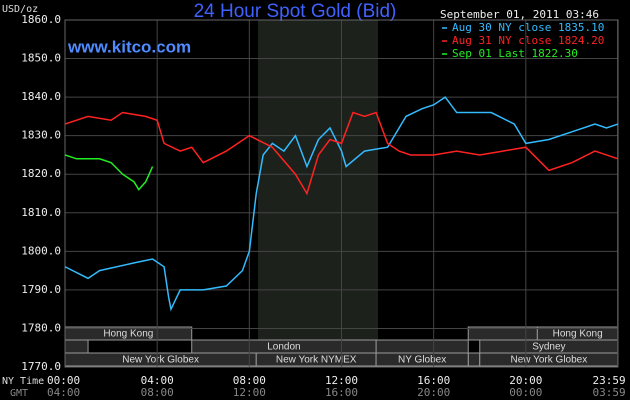  I want to click on session-label: NY Globex, so click(422, 360).